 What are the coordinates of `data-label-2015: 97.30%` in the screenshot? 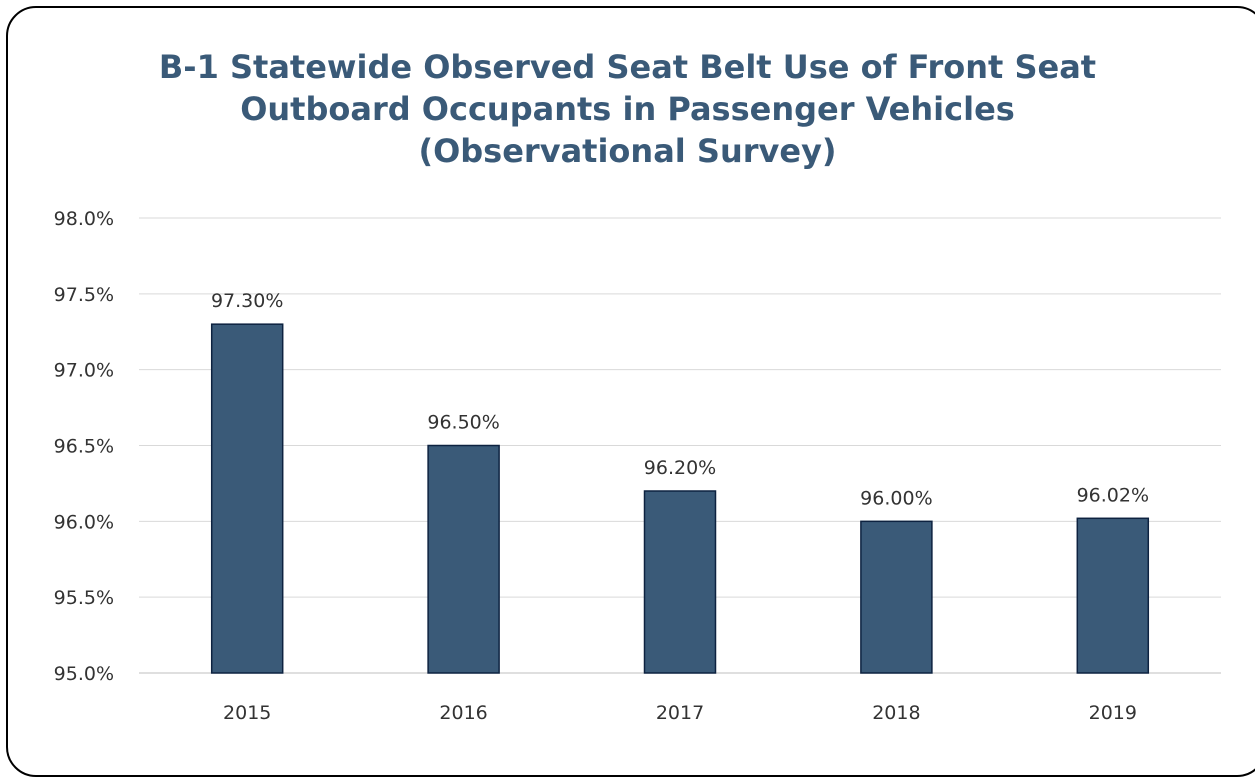 It's located at (247, 301).